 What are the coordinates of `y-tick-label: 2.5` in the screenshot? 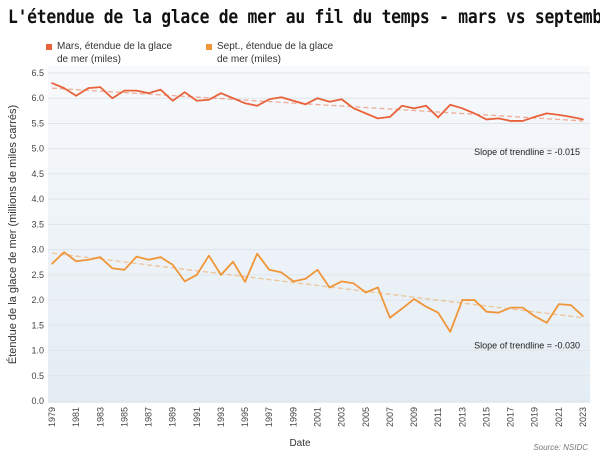 It's located at (37, 275).